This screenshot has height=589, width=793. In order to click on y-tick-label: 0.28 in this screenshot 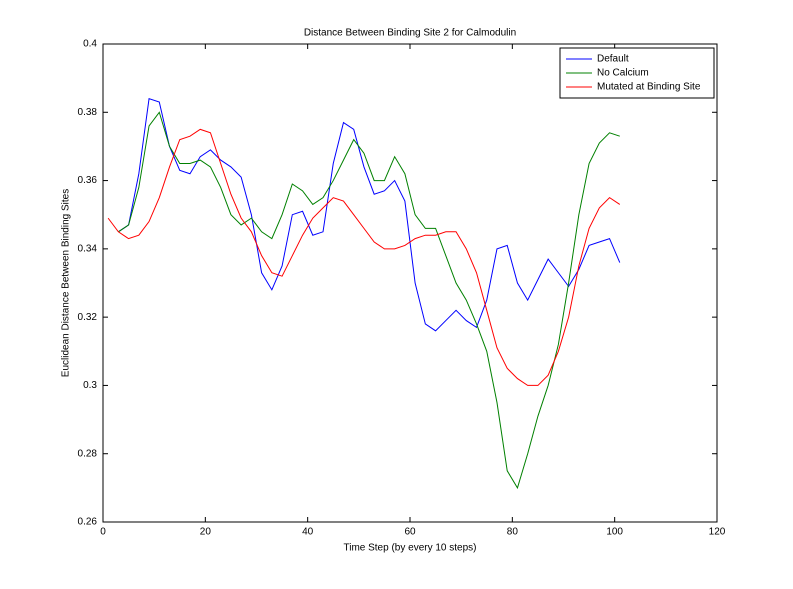, I will do `click(88, 453)`.